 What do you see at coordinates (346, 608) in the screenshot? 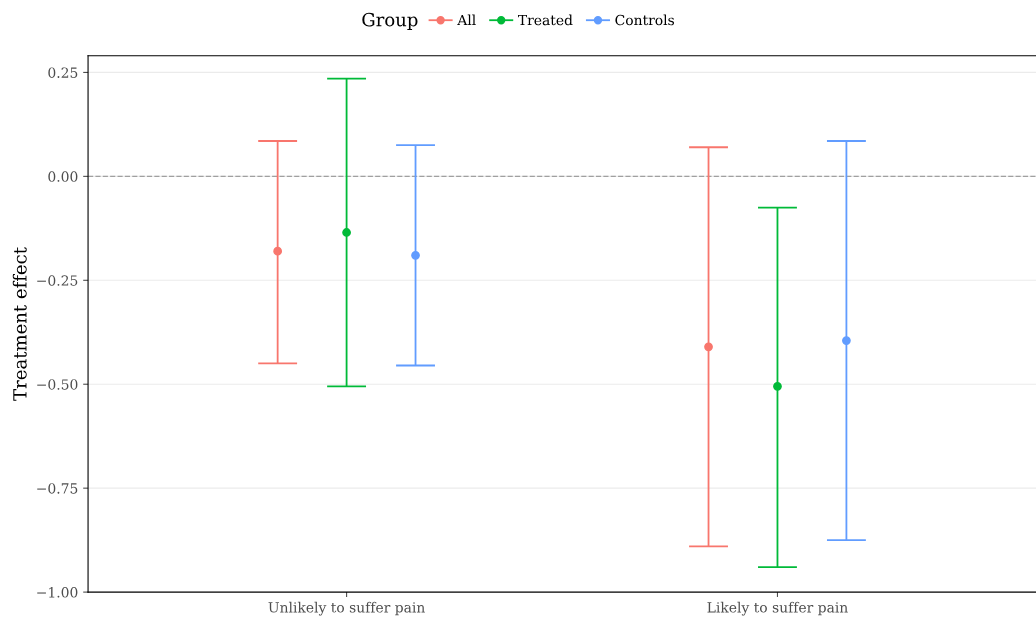
I see `x-tick-label: Unlikely to suffer pain` at bounding box center [346, 608].